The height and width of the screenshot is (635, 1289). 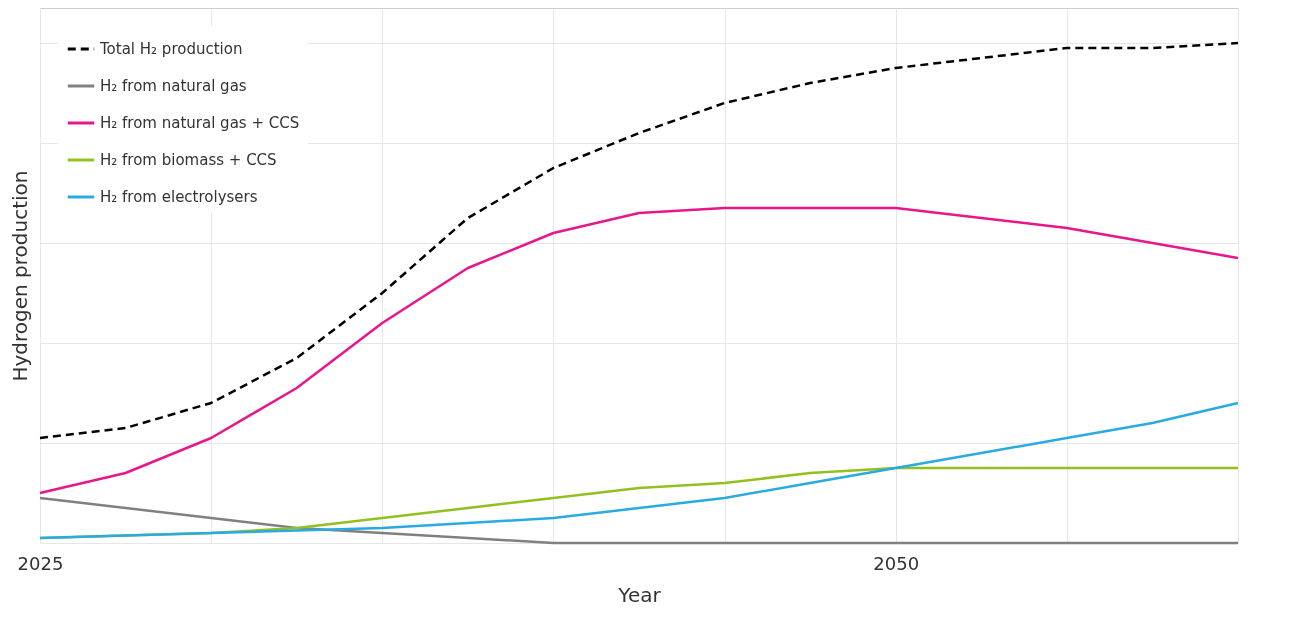 What do you see at coordinates (200, 123) in the screenshot?
I see `legend-label: H₂ from natural gas + CCS` at bounding box center [200, 123].